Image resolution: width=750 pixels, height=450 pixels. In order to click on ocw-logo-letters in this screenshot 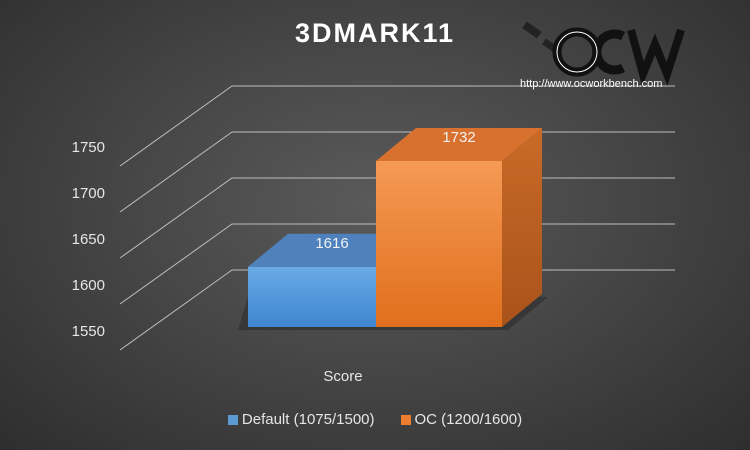, I will do `click(618, 57)`.